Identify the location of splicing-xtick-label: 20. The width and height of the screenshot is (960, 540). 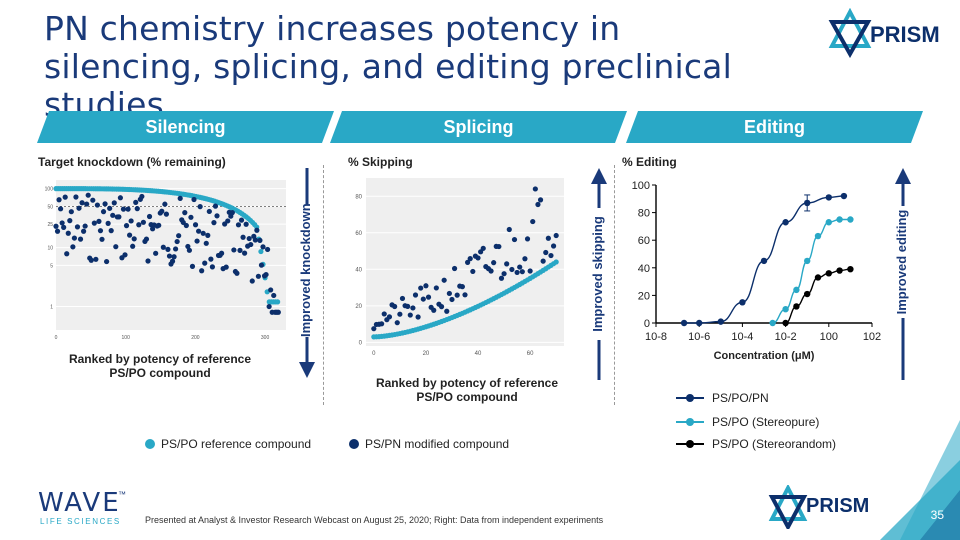
(426, 354).